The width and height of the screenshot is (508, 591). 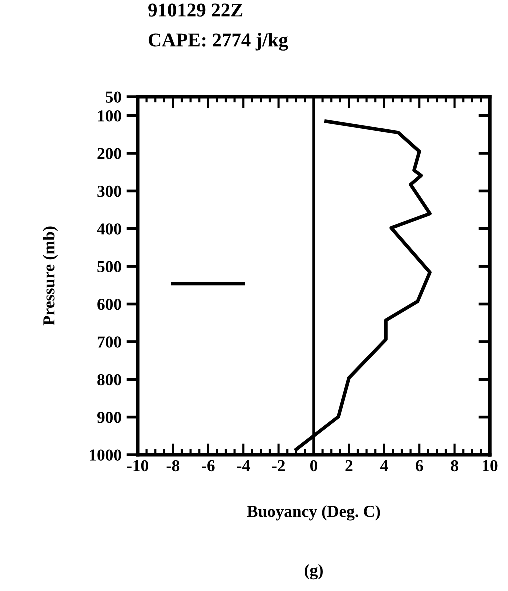 What do you see at coordinates (279, 466) in the screenshot?
I see `x-tick-label: -2` at bounding box center [279, 466].